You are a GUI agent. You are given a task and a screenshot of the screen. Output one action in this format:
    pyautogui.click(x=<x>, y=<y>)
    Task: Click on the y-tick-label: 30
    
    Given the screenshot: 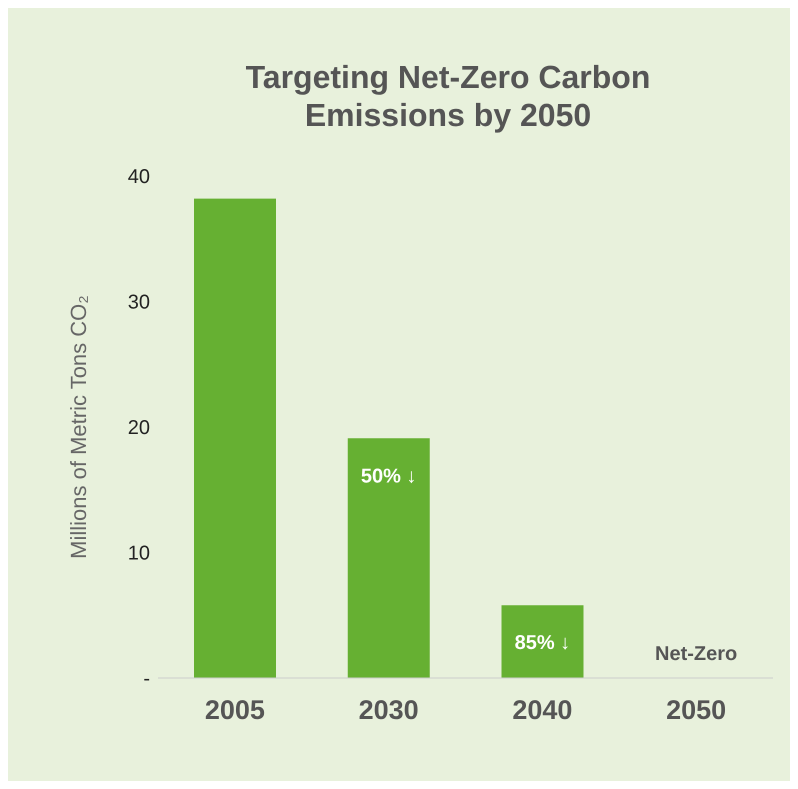 What is the action you would take?
    pyautogui.click(x=139, y=303)
    